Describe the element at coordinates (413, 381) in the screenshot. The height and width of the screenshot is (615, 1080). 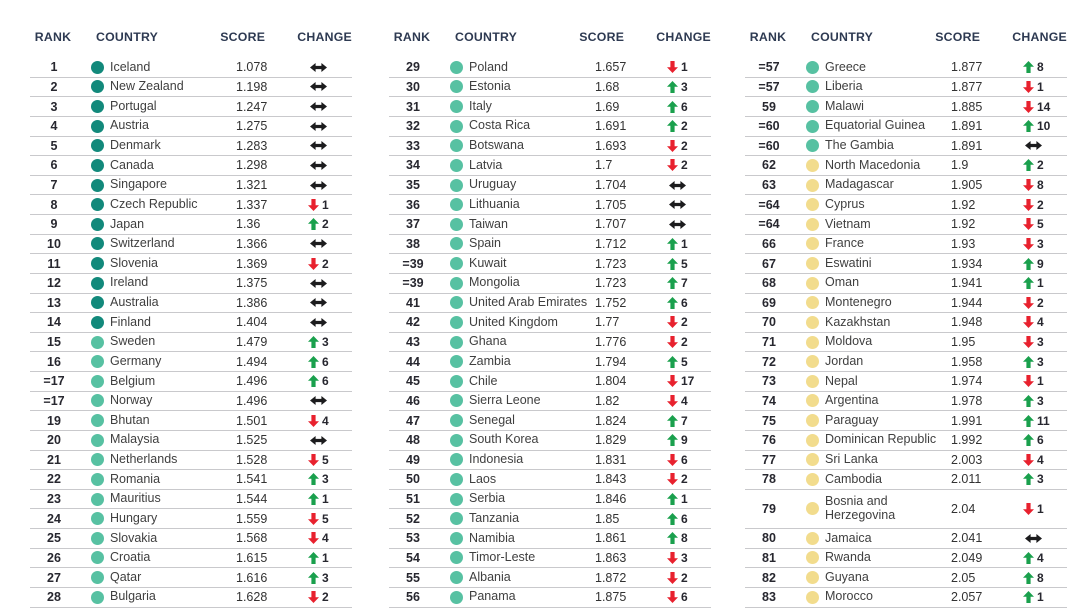
I see `rank-cell: 45` at that location.